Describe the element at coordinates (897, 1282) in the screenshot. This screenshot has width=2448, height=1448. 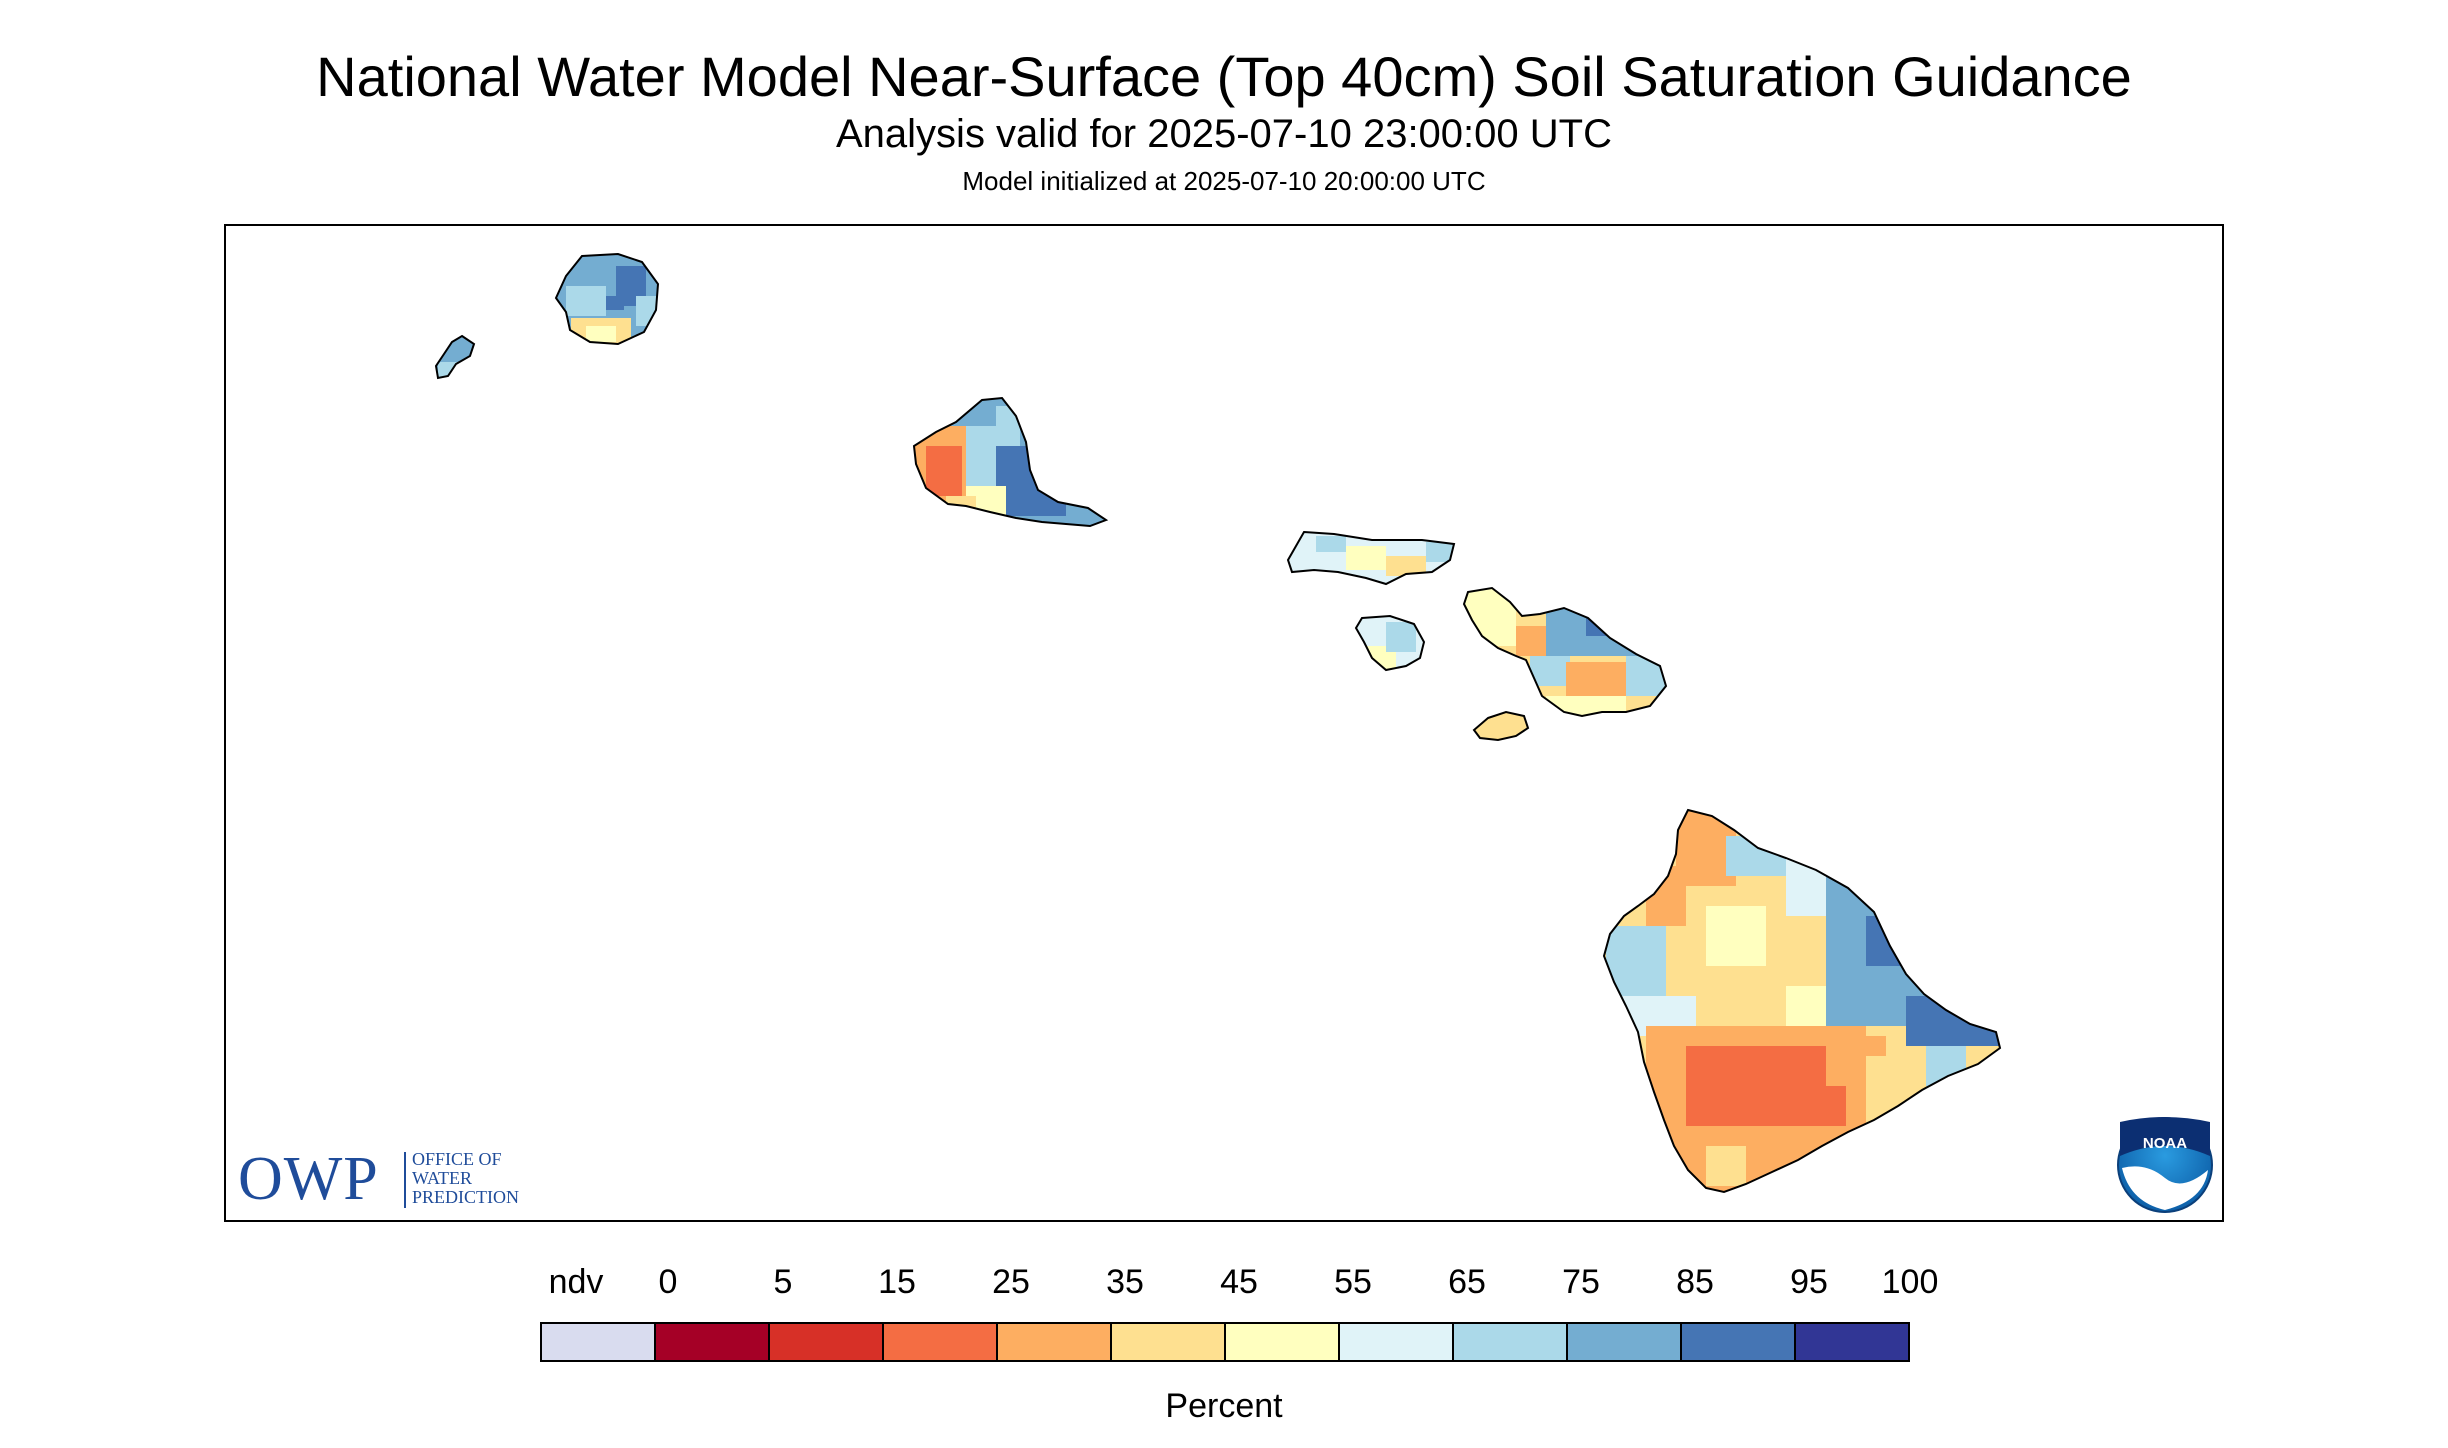
I see `legend-tick: 15` at that location.